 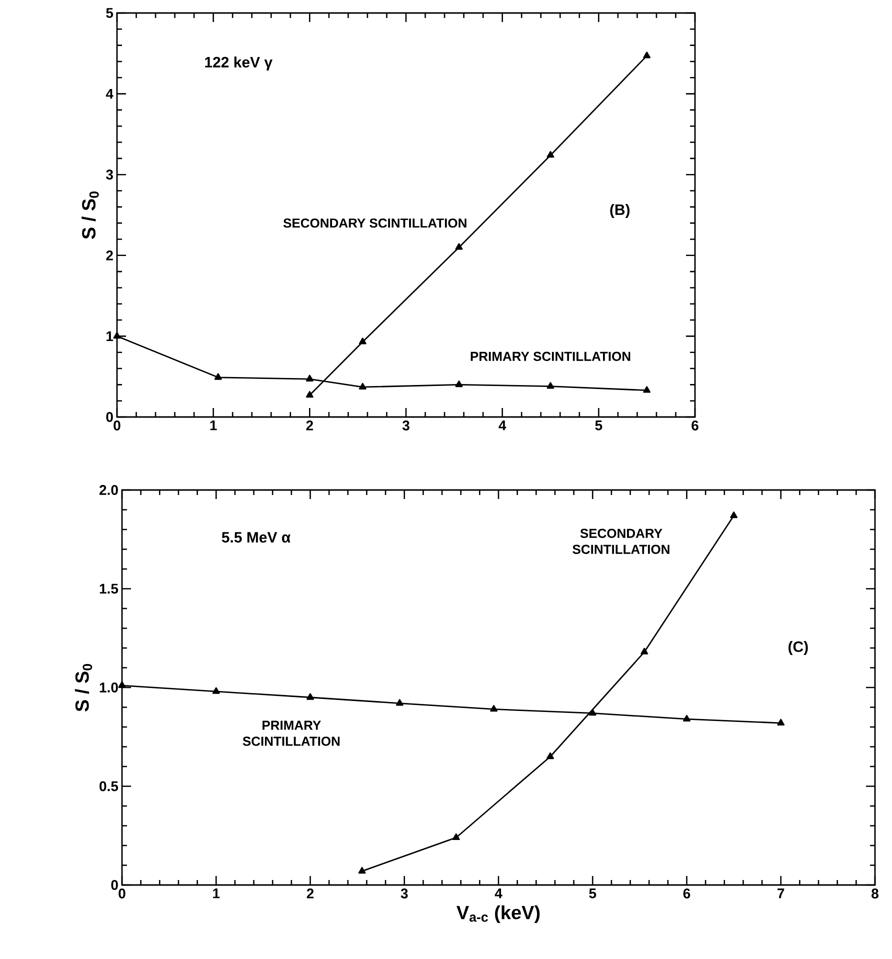 I want to click on y-tick-label: 5, so click(x=110, y=13).